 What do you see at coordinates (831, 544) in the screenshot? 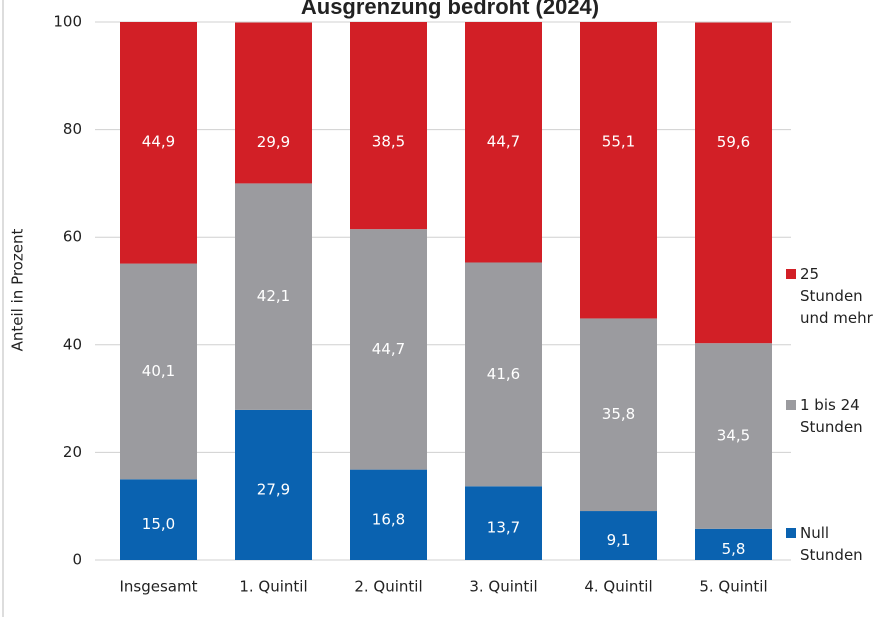
I see `legend-label: Null Stunden` at bounding box center [831, 544].